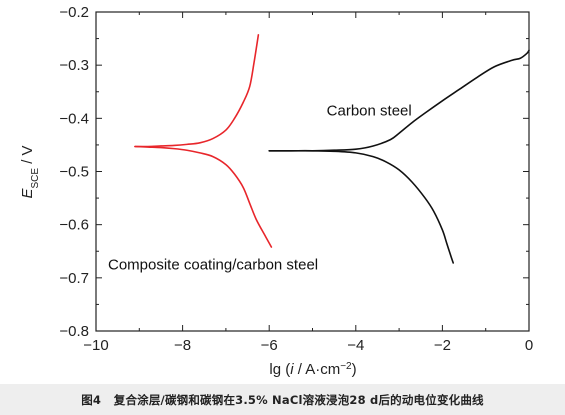 Image resolution: width=565 pixels, height=415 pixels. I want to click on series-line-carbon-steel-cathodic, so click(361, 206).